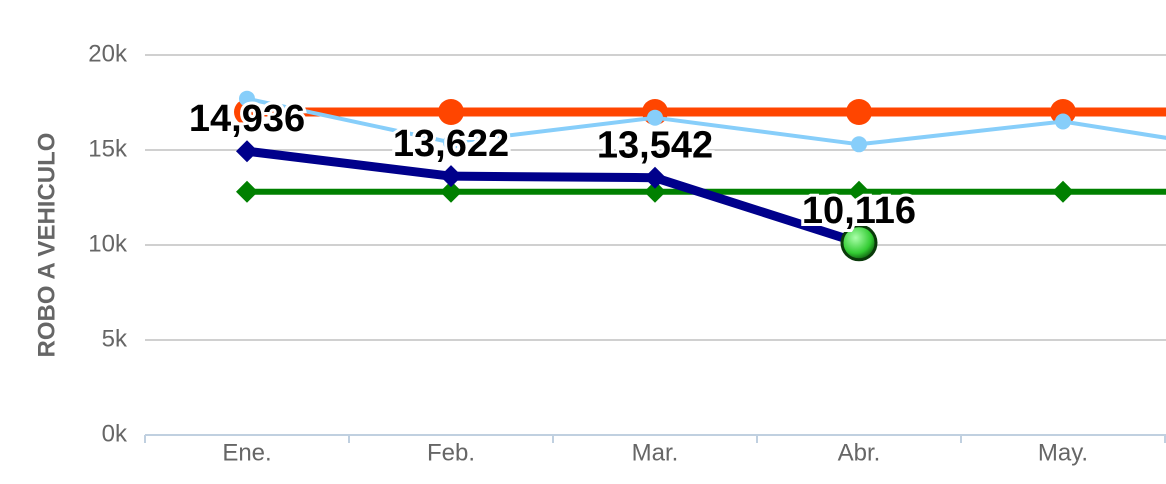 The image size is (1166, 484). What do you see at coordinates (115, 433) in the screenshot?
I see `y-tick-label: 0k` at bounding box center [115, 433].